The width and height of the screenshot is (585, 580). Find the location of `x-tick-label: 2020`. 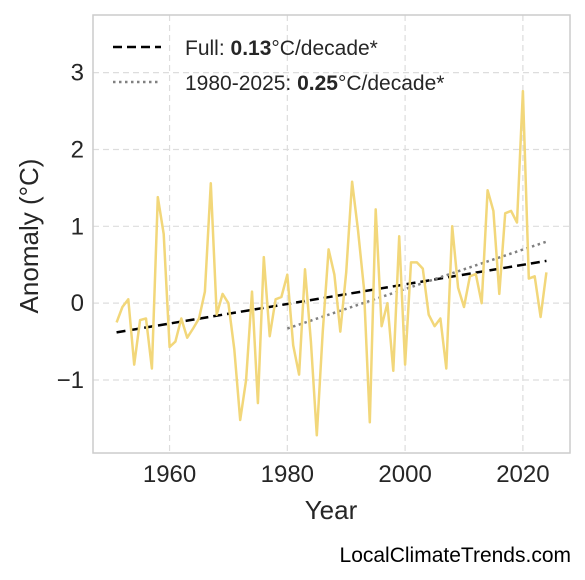

x-tick-label: 2020 is located at coordinates (522, 474).